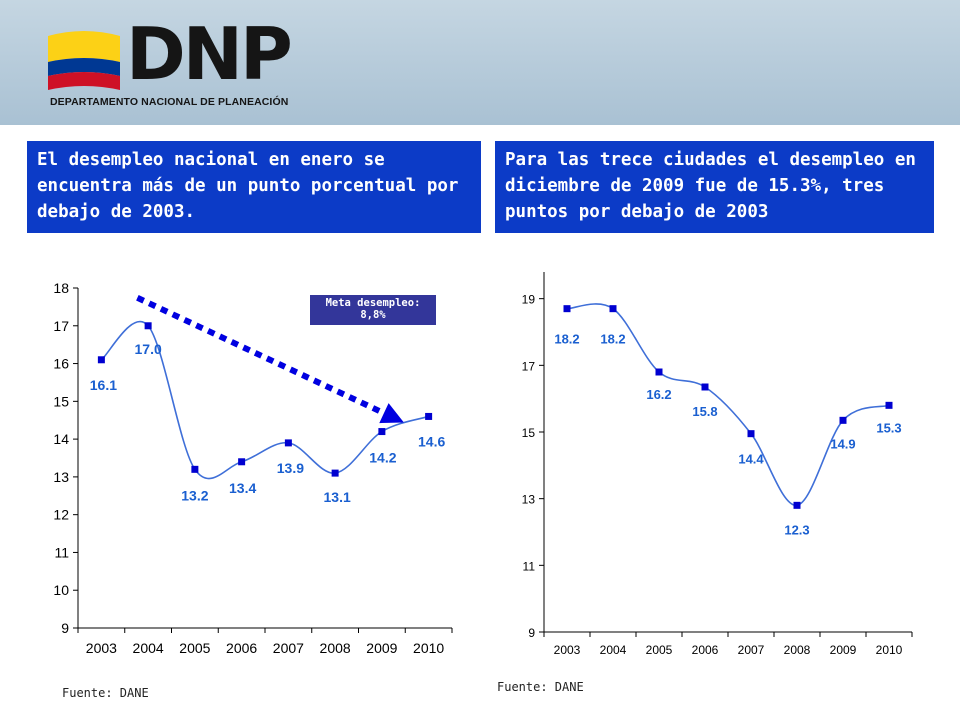 Image resolution: width=960 pixels, height=720 pixels. What do you see at coordinates (529, 300) in the screenshot?
I see `y-tick-label: 19` at bounding box center [529, 300].